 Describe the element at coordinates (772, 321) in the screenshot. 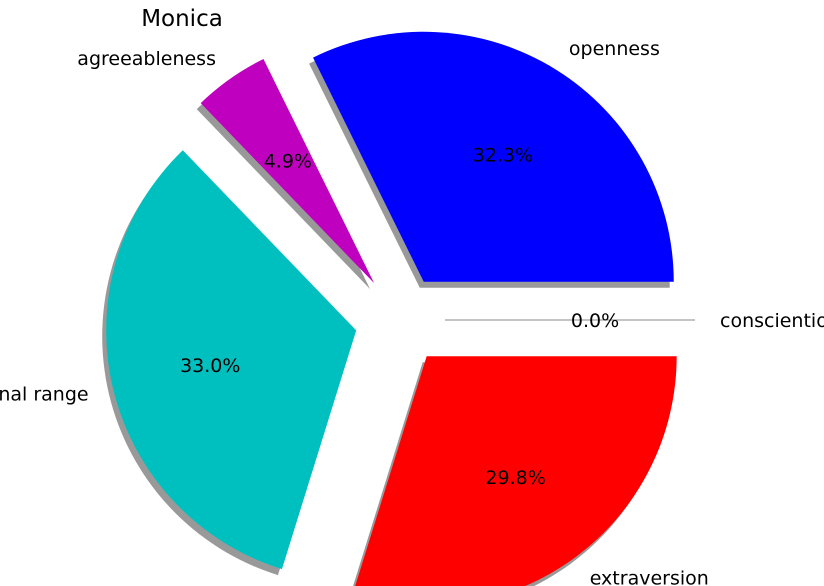

I see `slice-label-conscientiousness: conscientiousness` at that location.